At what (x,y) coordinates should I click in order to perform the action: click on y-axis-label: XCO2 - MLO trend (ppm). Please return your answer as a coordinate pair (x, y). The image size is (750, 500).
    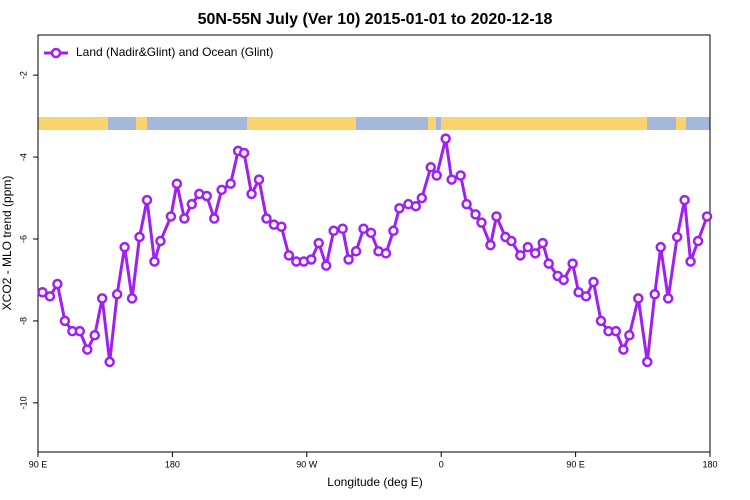
    Looking at the image, I should click on (7, 243).